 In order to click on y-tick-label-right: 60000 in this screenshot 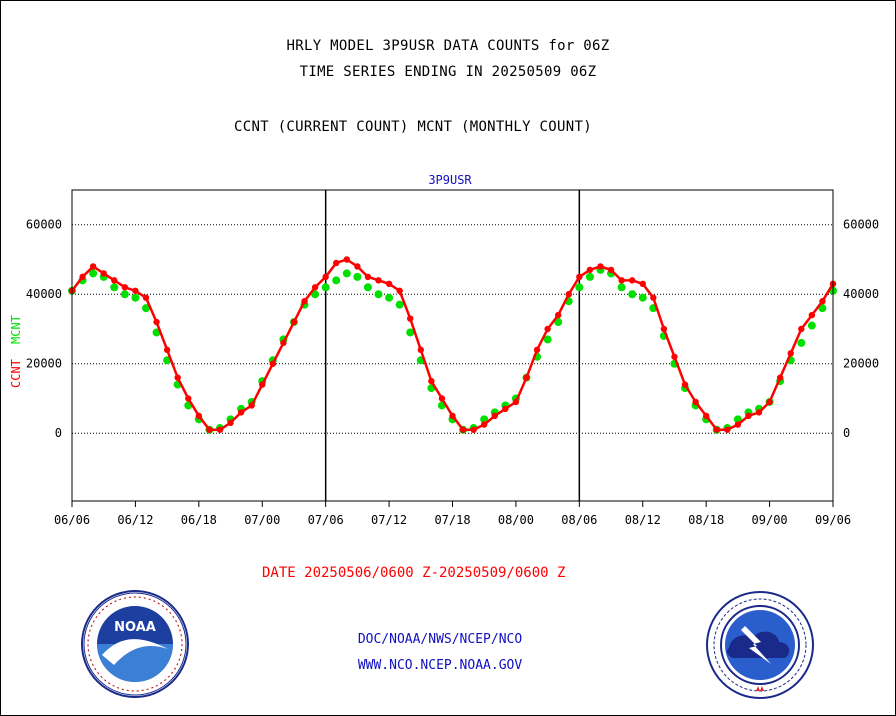, I will do `click(861, 225)`.